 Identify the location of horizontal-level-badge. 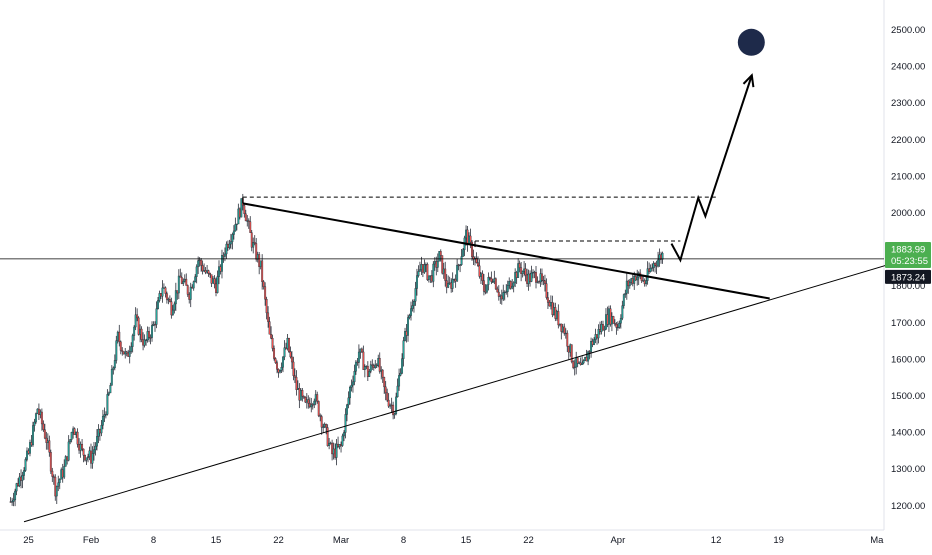
(908, 276).